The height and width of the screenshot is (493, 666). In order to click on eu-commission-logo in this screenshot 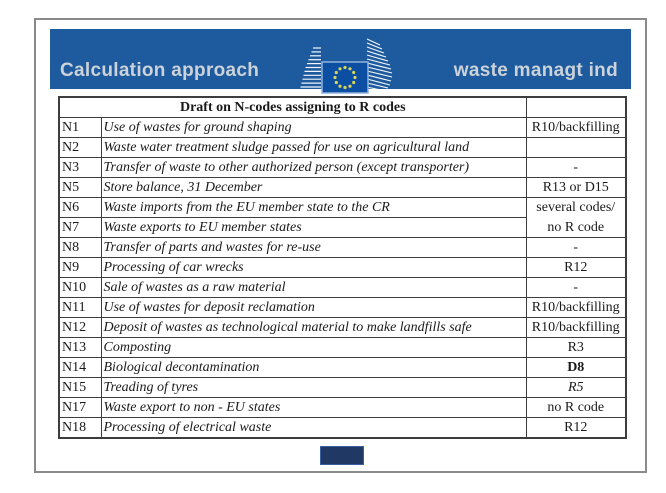, I will do `click(346, 66)`.